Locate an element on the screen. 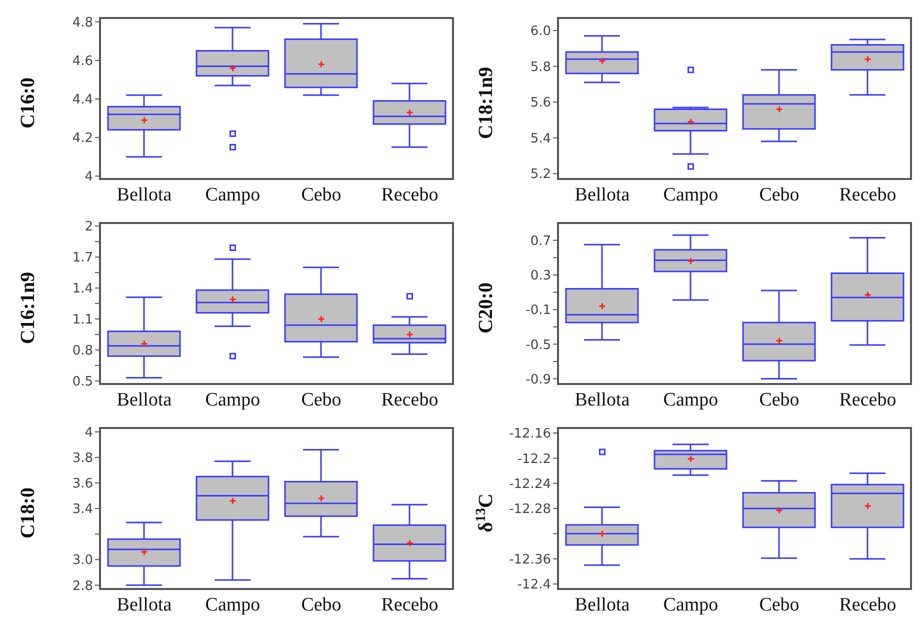 The height and width of the screenshot is (627, 924). y-tick-label: -12.28 is located at coordinates (530, 510).